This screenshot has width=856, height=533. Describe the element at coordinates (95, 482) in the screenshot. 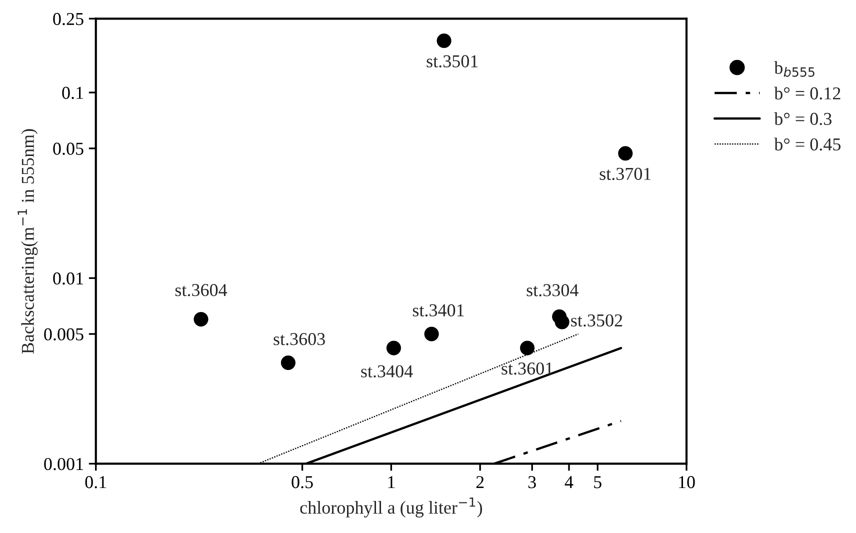

I see `x-tick-label: 0.1` at that location.